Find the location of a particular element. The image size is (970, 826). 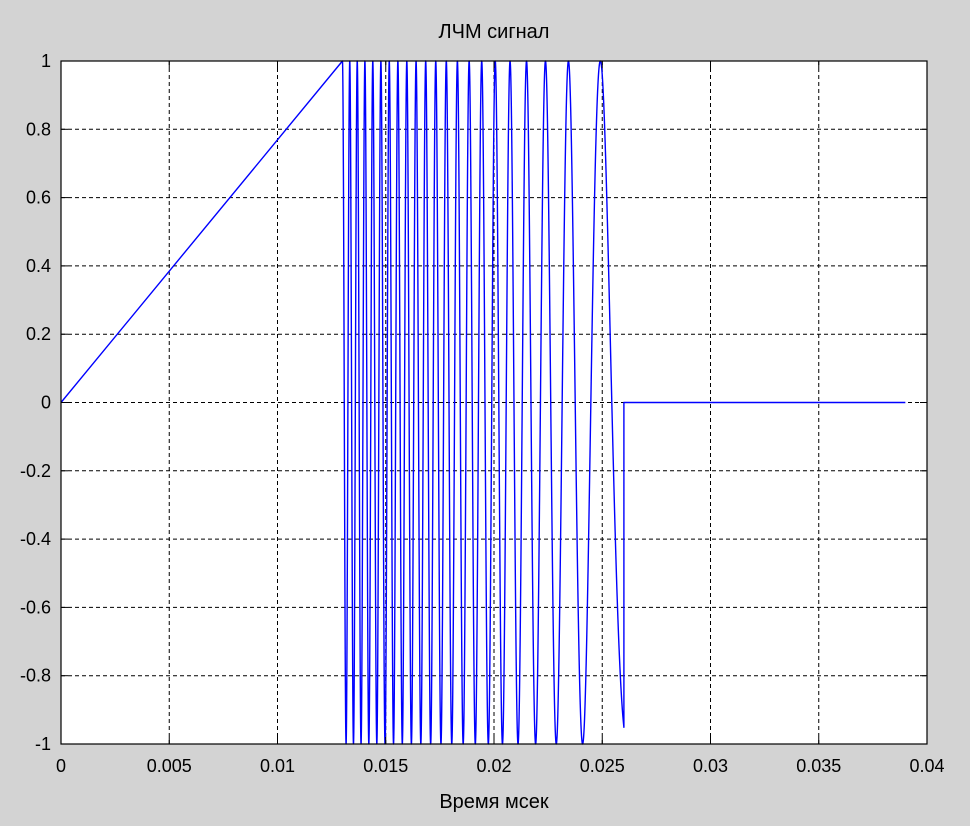

x-tick-label: 0.015 is located at coordinates (385, 766).